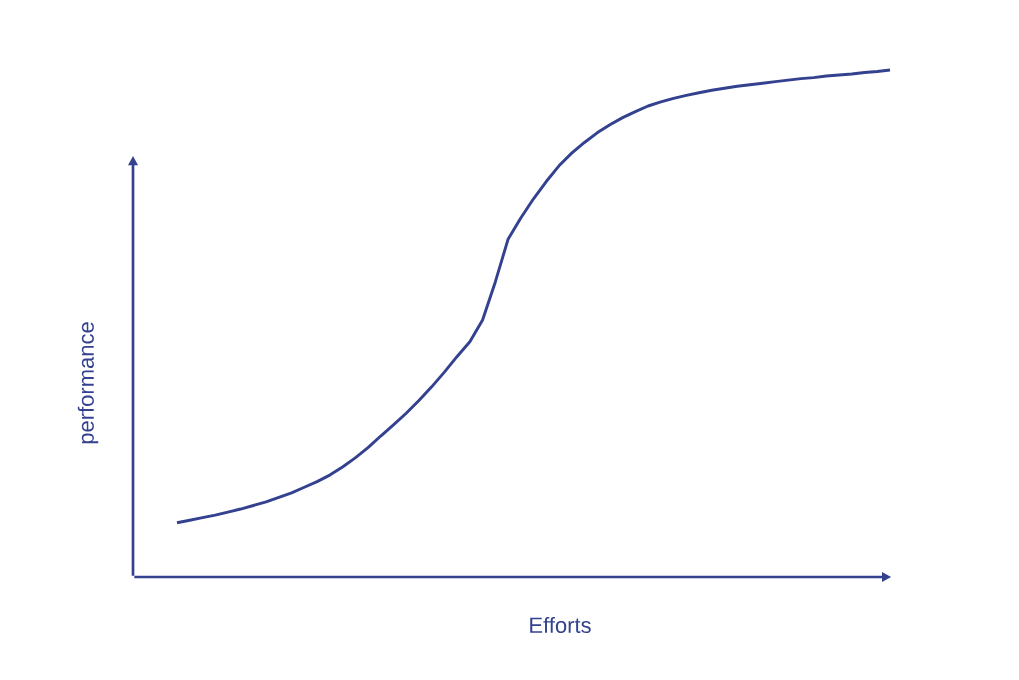 The image size is (1019, 680). What do you see at coordinates (560, 625) in the screenshot?
I see `x-axis-title: Efforts` at bounding box center [560, 625].